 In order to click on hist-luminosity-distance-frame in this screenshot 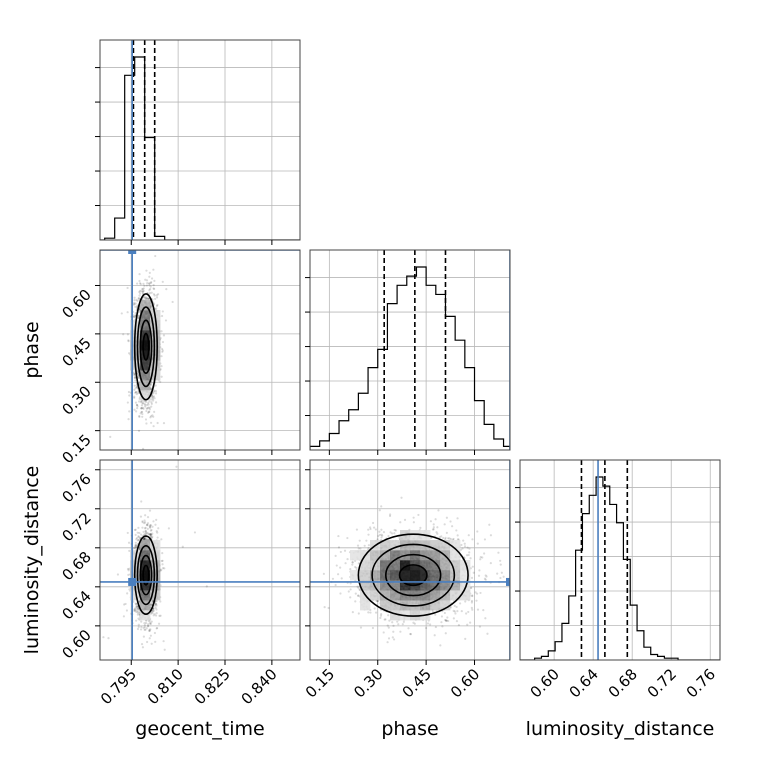, I will do `click(620, 560)`.